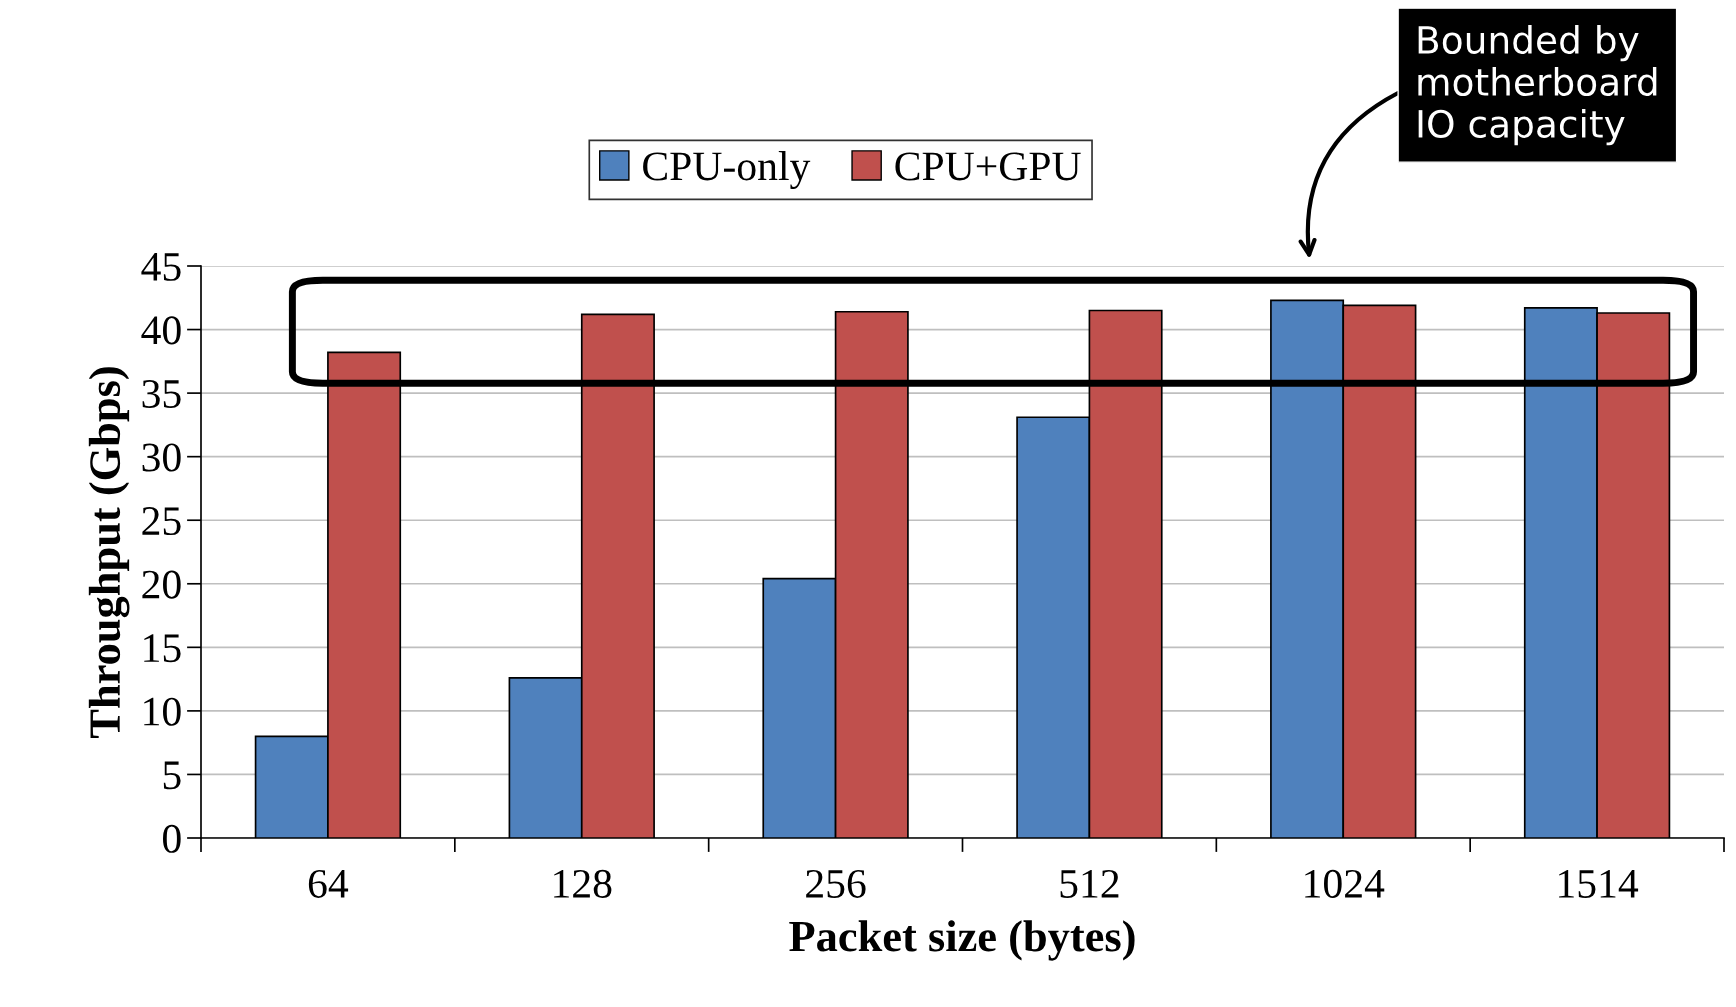 This screenshot has height=1007, width=1736. Describe the element at coordinates (328, 883) in the screenshot. I see `x-tick-label: 64` at that location.